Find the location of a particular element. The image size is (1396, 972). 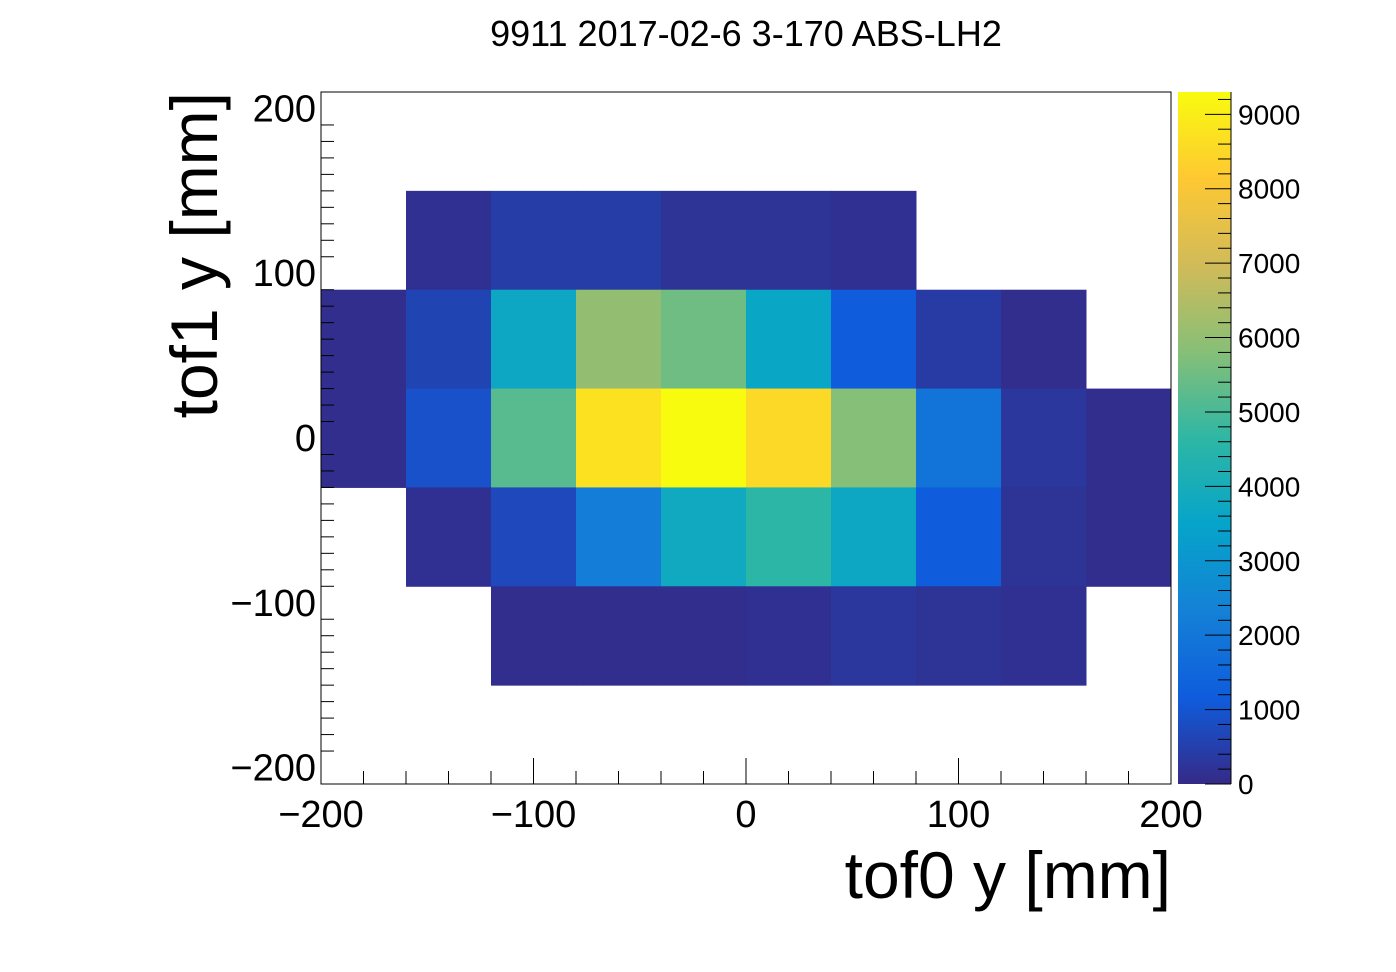

colorbar-tick-label: 1000 is located at coordinates (1269, 710).